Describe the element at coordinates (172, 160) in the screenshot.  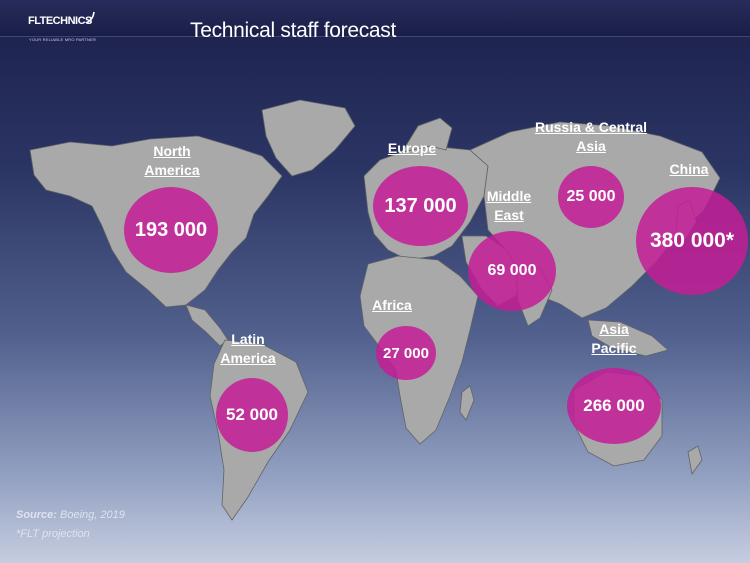
I see `region-label-north-america: North America` at that location.